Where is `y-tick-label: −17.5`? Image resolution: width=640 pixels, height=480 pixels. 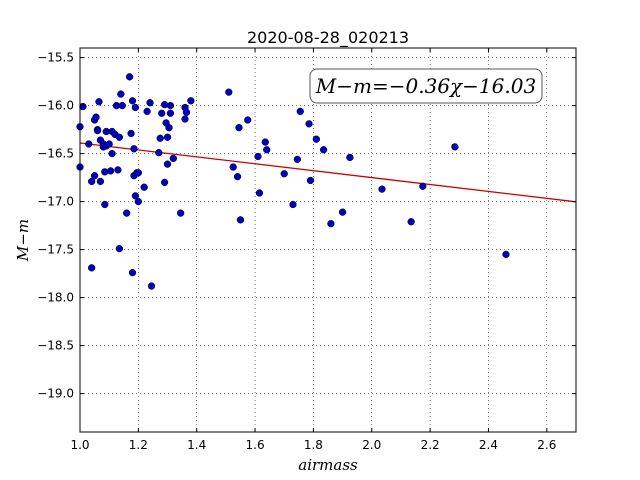 y-tick-label: −17.5 is located at coordinates (55, 250).